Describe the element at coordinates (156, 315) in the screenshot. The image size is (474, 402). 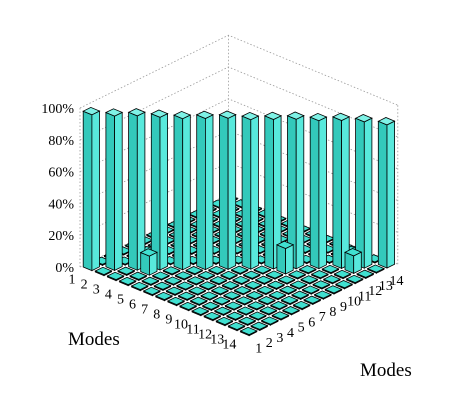
I see `x-tick-label: 8` at that location.